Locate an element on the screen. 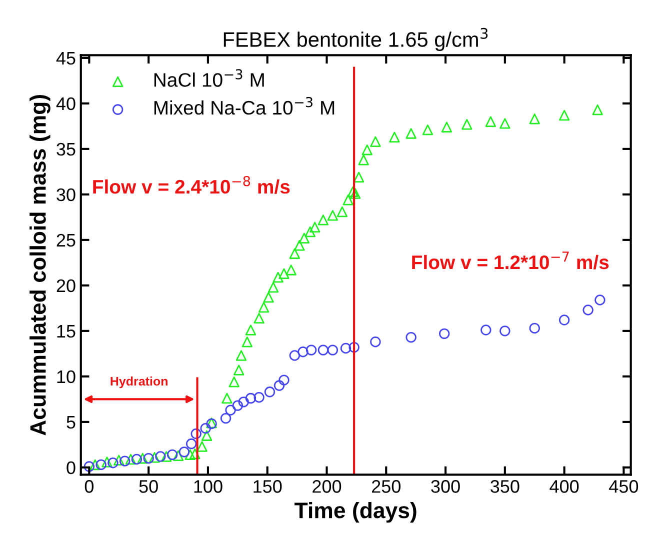 The width and height of the screenshot is (647, 552). x-tick-label: 400 is located at coordinates (564, 486).